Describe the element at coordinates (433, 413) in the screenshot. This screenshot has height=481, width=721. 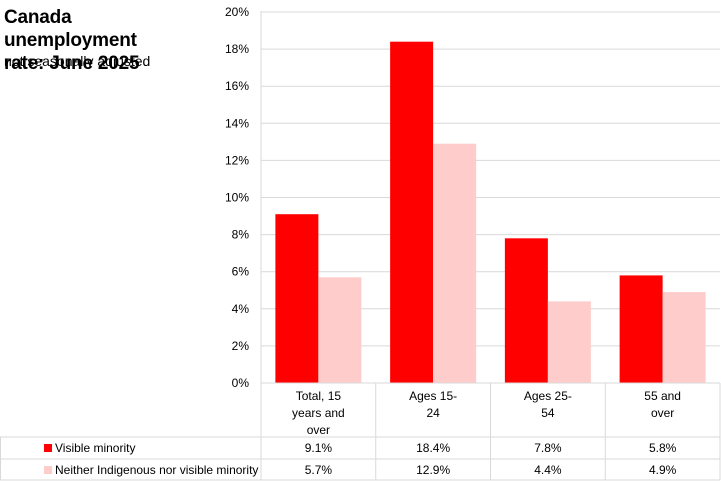
I see `category-label: 24` at that location.